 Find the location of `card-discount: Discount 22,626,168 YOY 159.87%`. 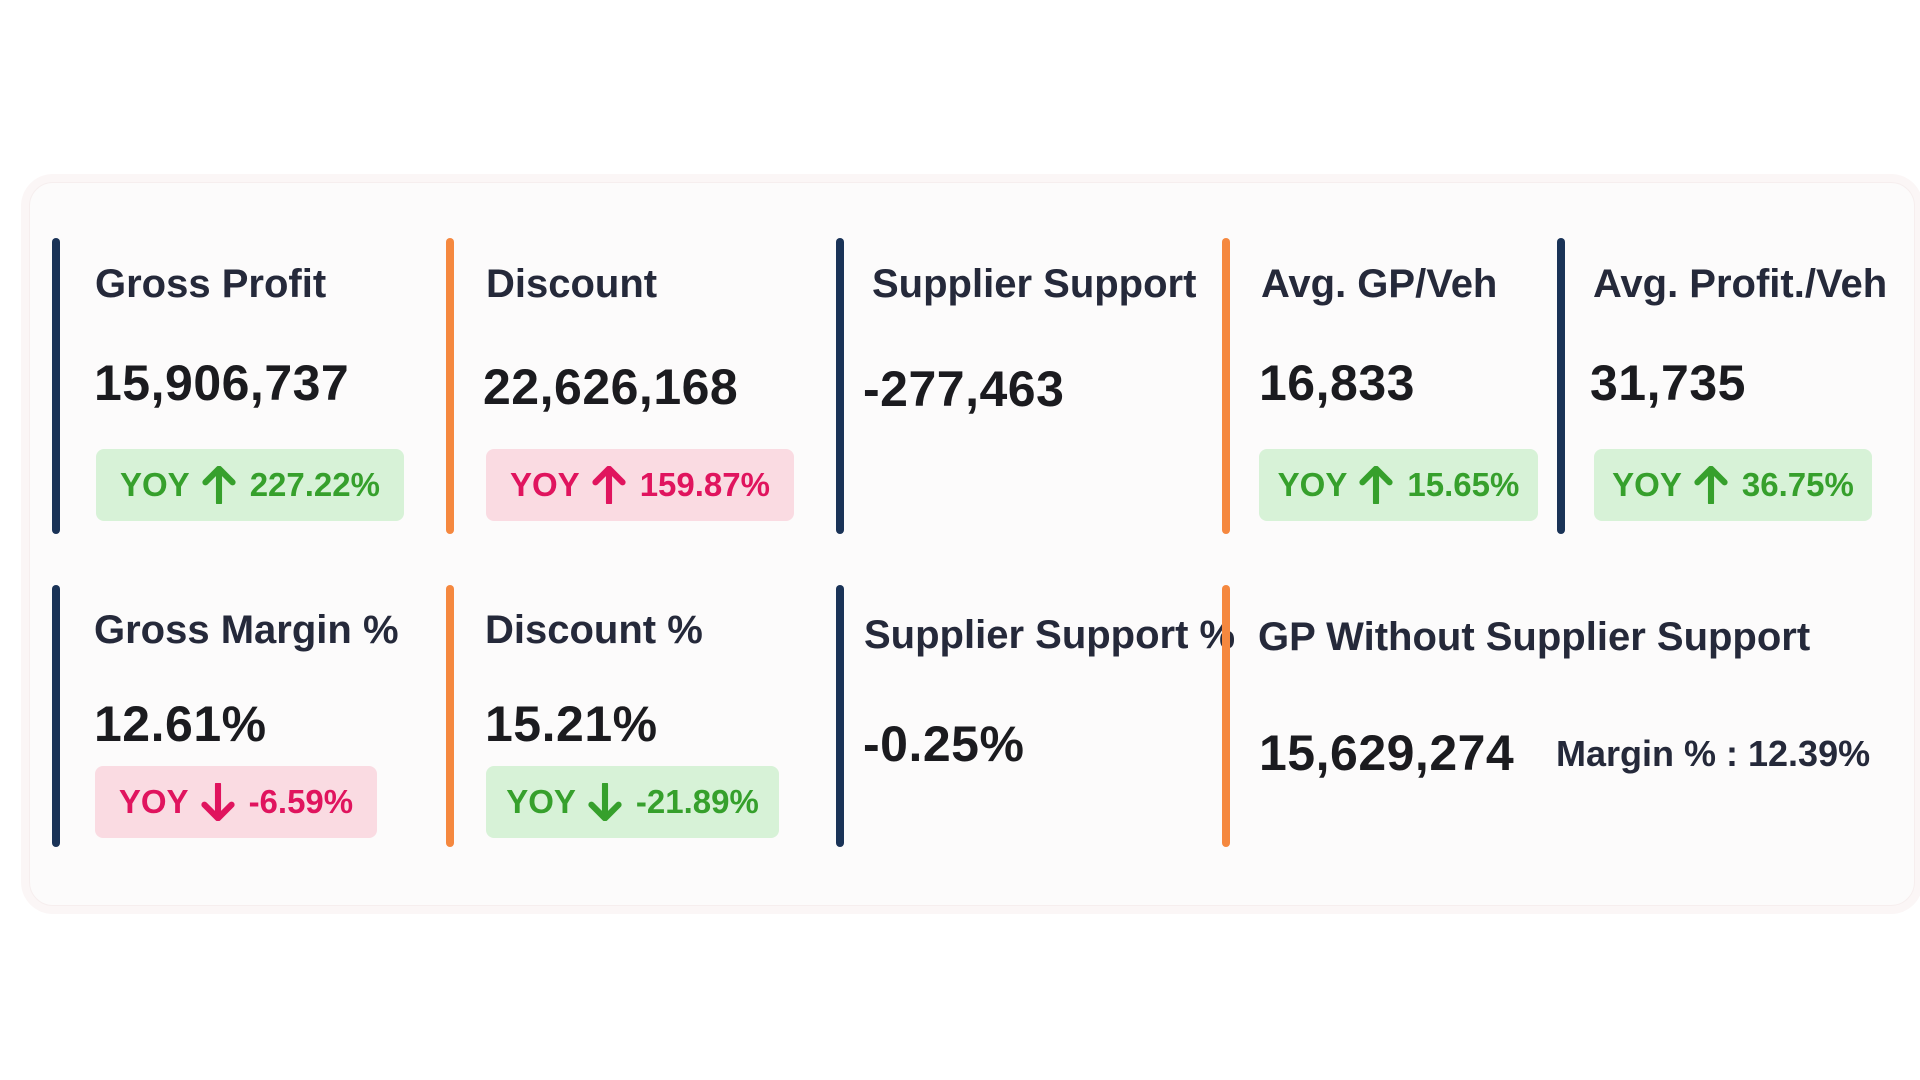

card-discount: Discount 22,626,168 YOY 159.87% is located at coordinates (636, 386).